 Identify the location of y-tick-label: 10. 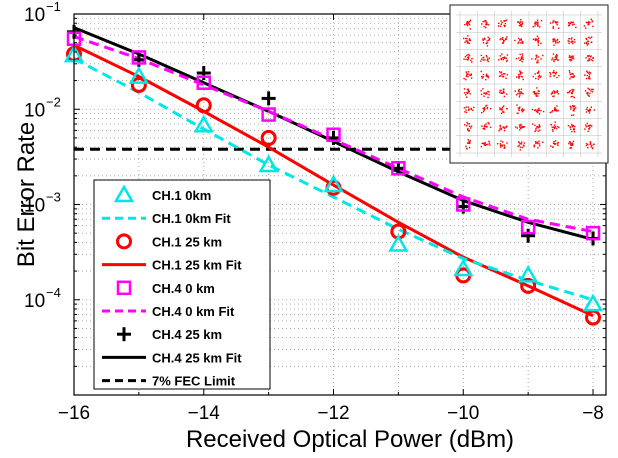
(34, 301).